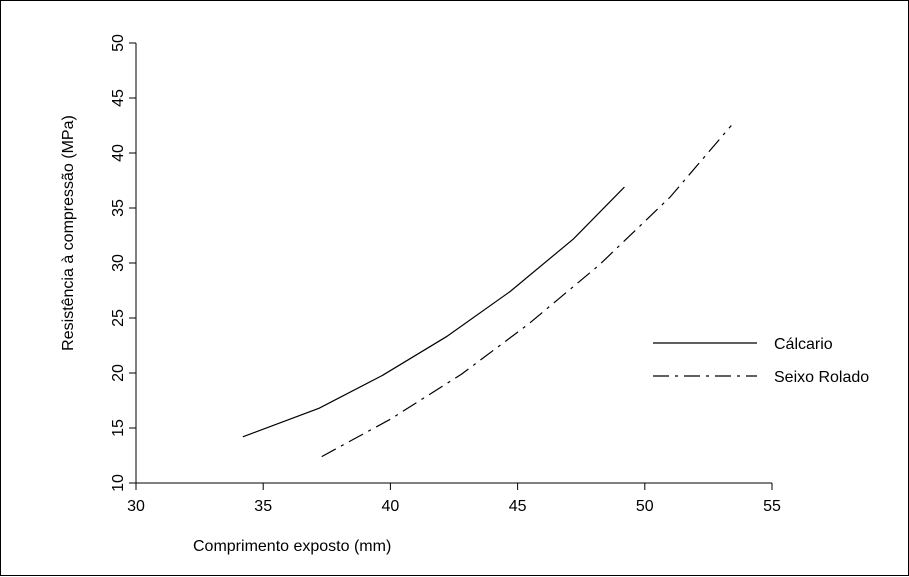 Image resolution: width=909 pixels, height=577 pixels. Describe the element at coordinates (118, 98) in the screenshot. I see `y-tick-label: 45` at that location.